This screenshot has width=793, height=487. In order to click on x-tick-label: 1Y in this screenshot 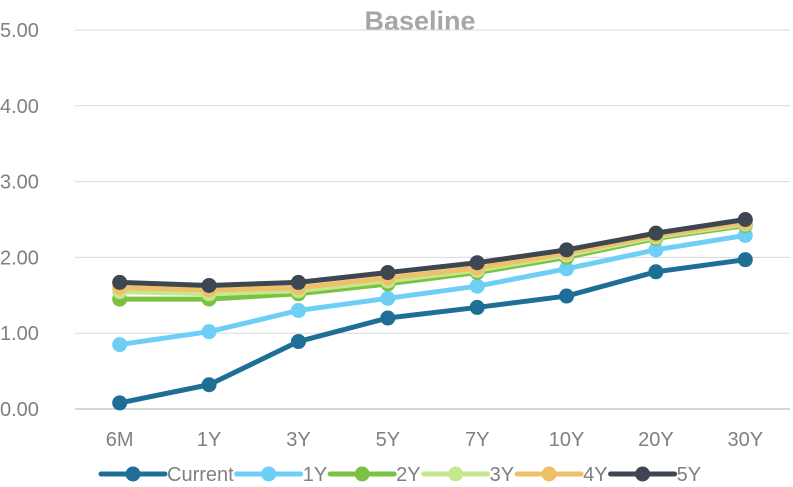, I will do `click(209, 440)`.